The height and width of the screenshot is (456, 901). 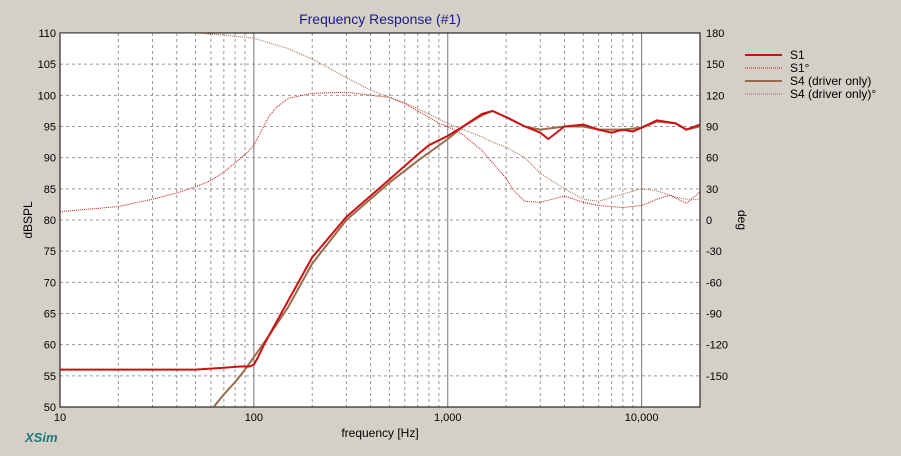 I want to click on y2-tick-label: 60, so click(x=712, y=159).